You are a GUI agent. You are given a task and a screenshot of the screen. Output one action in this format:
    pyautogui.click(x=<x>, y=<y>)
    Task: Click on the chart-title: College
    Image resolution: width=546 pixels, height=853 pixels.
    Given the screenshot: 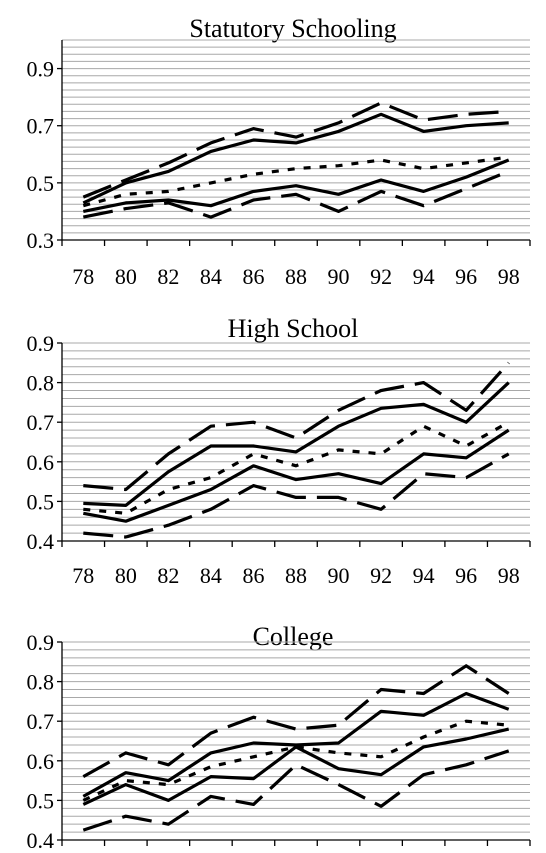 What is the action you would take?
    pyautogui.click(x=293, y=636)
    